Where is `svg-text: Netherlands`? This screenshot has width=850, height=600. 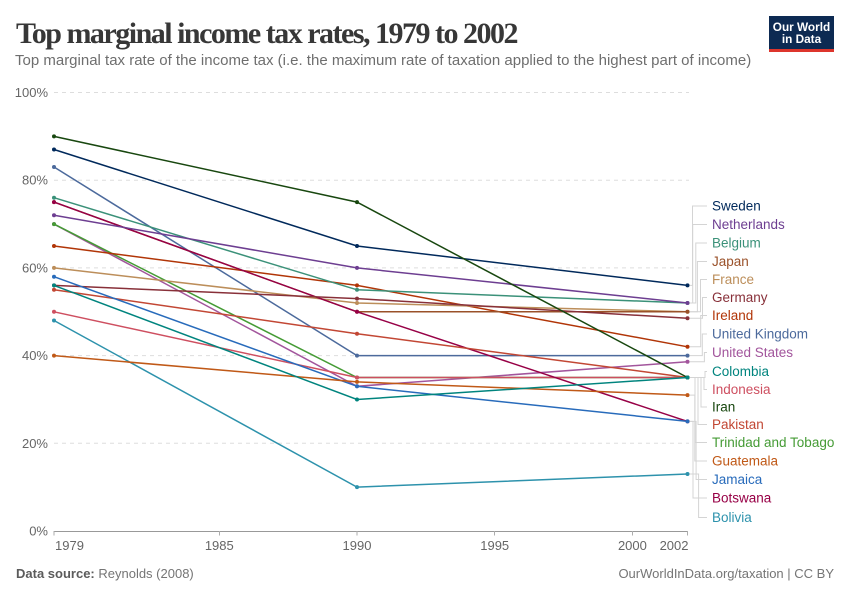 svg-text: Netherlands is located at coordinates (748, 224).